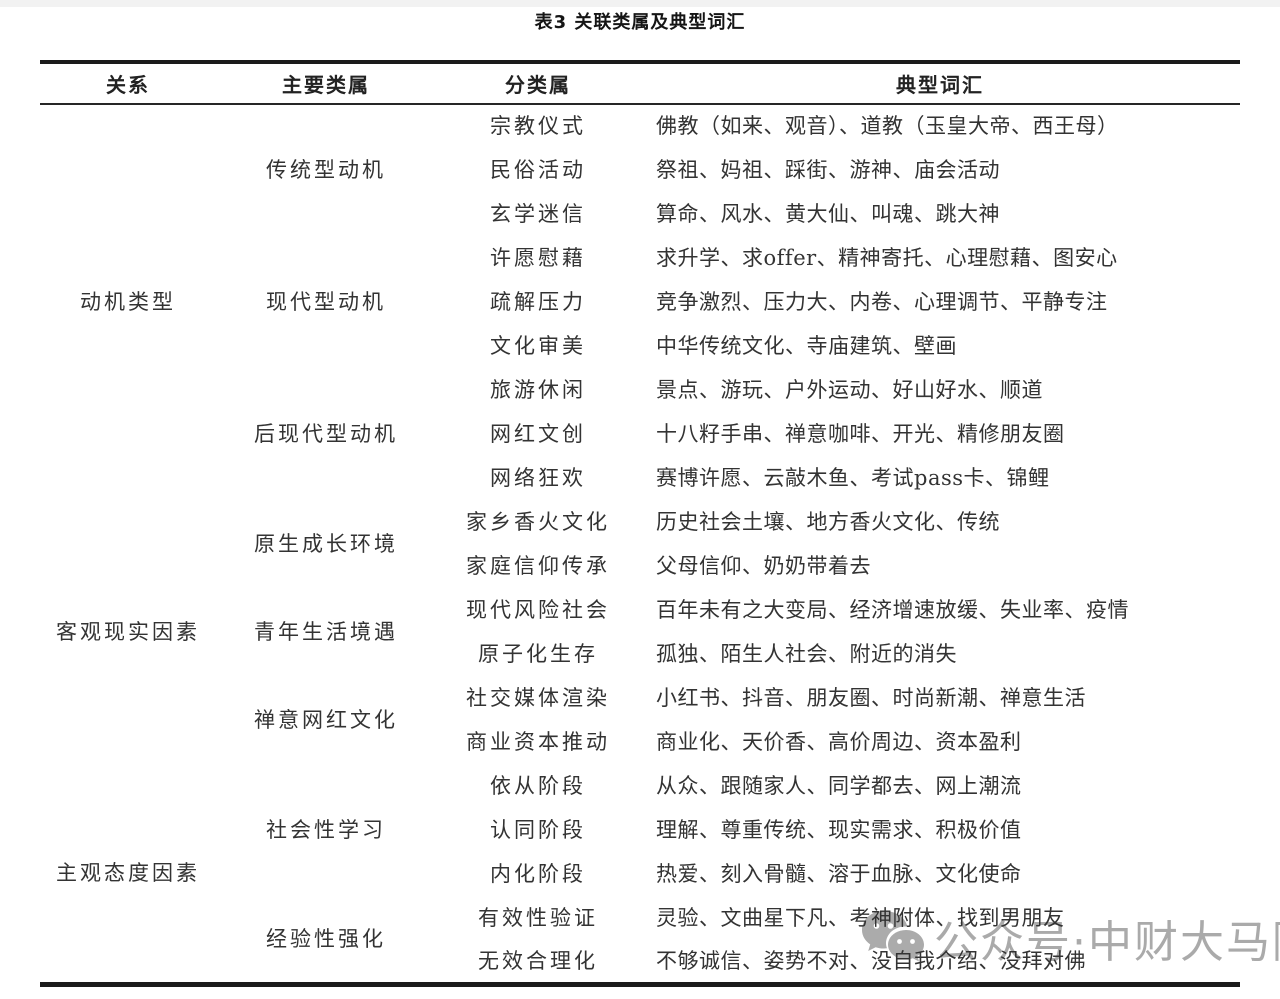  What do you see at coordinates (640, 654) in the screenshot?
I see `table-row: 原子化生存 孤独、陌生人社会、附近的消失` at bounding box center [640, 654].